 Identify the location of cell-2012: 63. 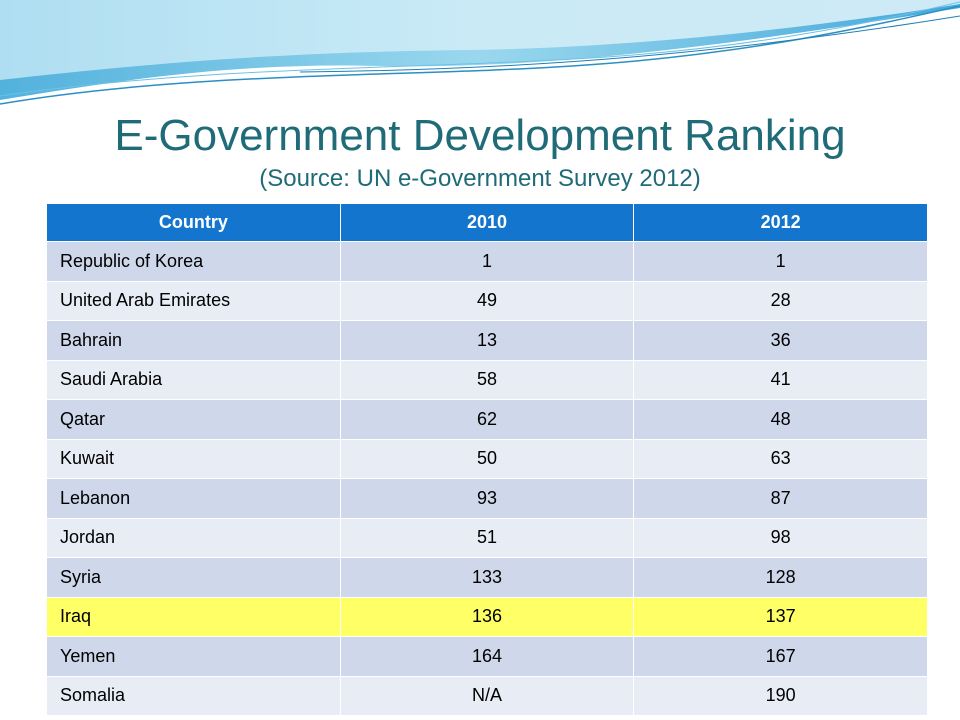
(780, 458).